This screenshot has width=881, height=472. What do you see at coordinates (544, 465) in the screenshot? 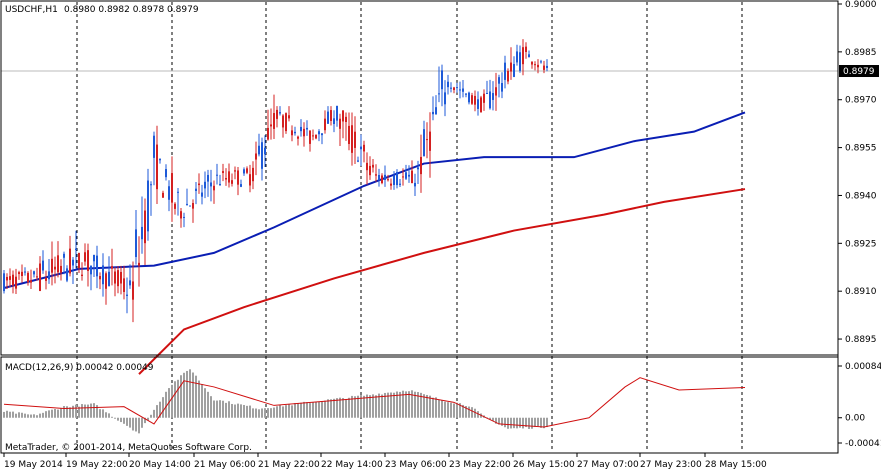
I see `time-label: 26 May 15:00` at bounding box center [544, 465].